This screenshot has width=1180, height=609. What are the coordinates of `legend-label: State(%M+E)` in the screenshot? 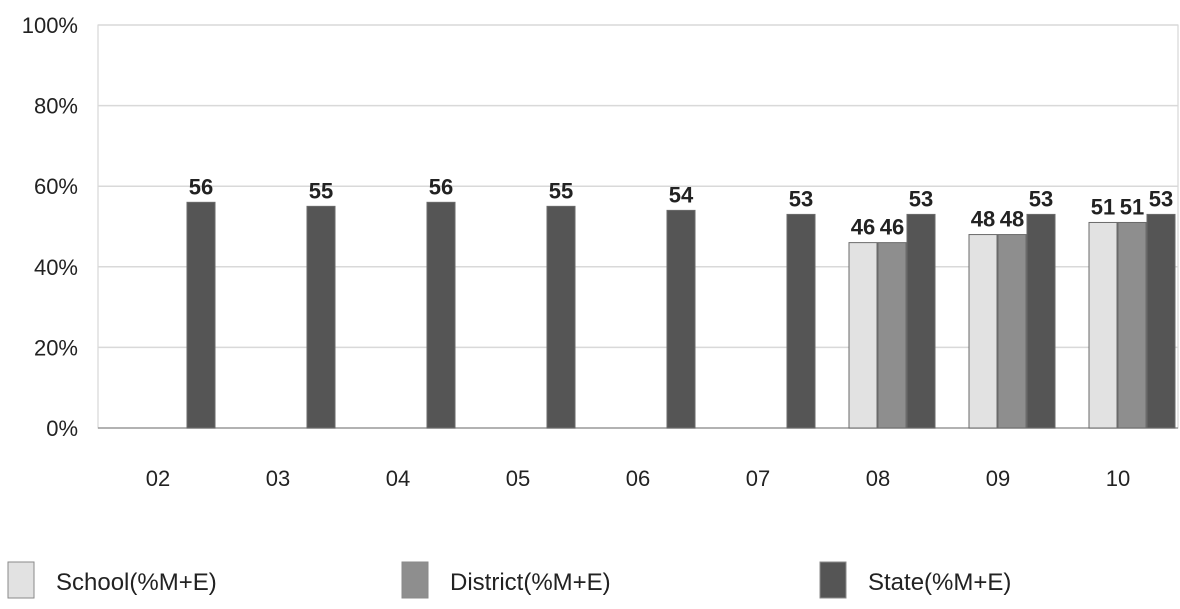 It's located at (939, 582).